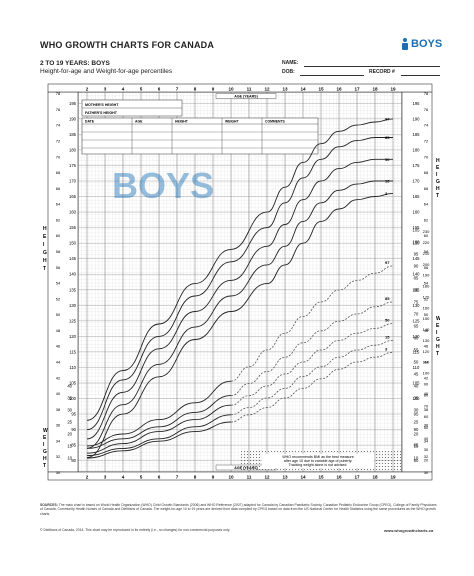 The width and height of the screenshot is (474, 576). Describe the element at coordinates (417, 242) in the screenshot. I see `kg-tick-right-100: 100` at that location.